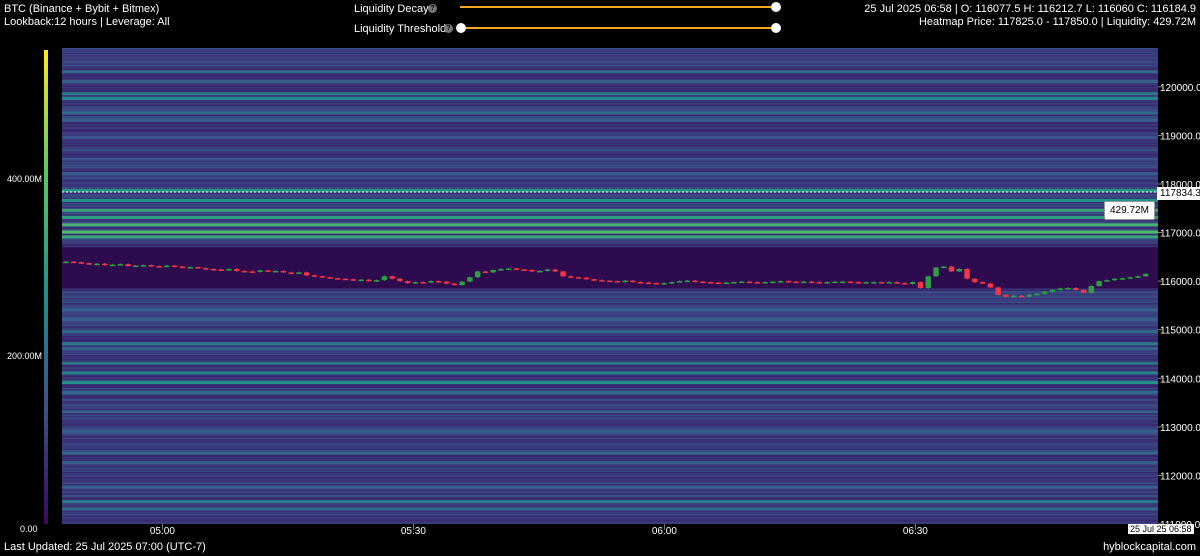  What do you see at coordinates (432, 8) in the screenshot?
I see `decay-help-icon: ?` at bounding box center [432, 8].